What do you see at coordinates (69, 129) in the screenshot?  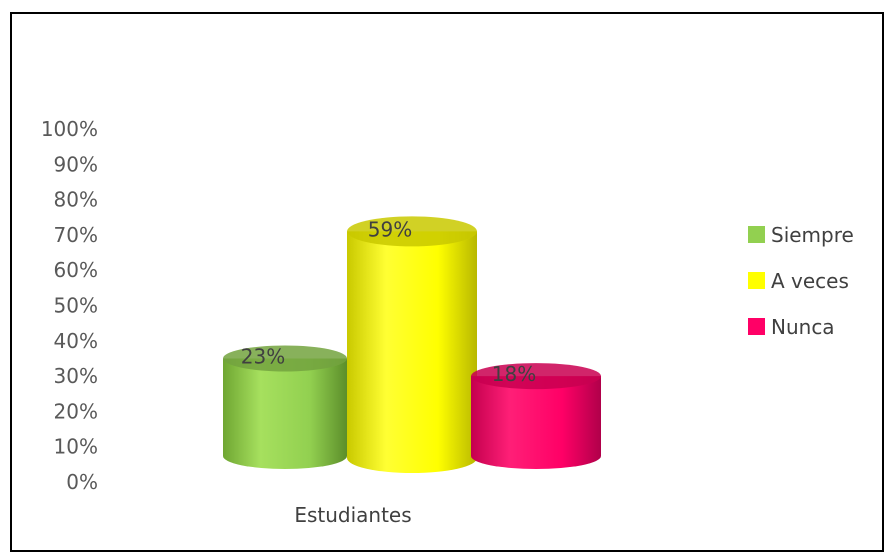 I see `y-tick-label: 100%` at bounding box center [69, 129].